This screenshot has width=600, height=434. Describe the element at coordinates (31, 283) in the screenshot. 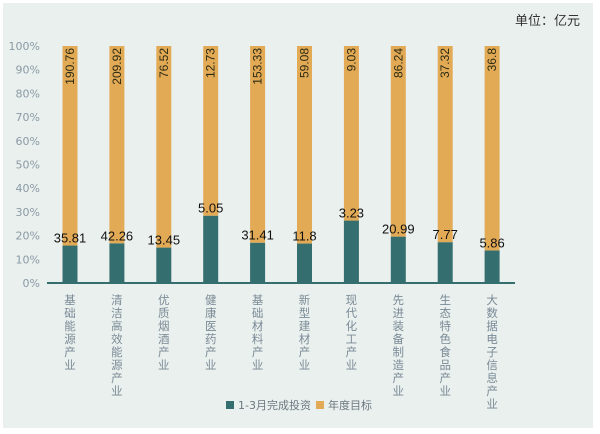

I see `y-tick-label: 0%` at that location.